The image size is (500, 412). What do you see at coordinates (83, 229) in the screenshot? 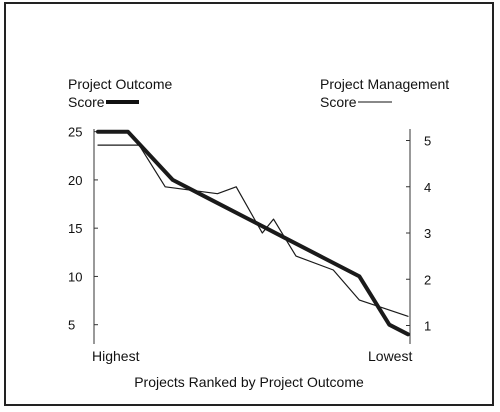
I see `left-axis-ticks: 25 20 15 10 5` at bounding box center [83, 229].